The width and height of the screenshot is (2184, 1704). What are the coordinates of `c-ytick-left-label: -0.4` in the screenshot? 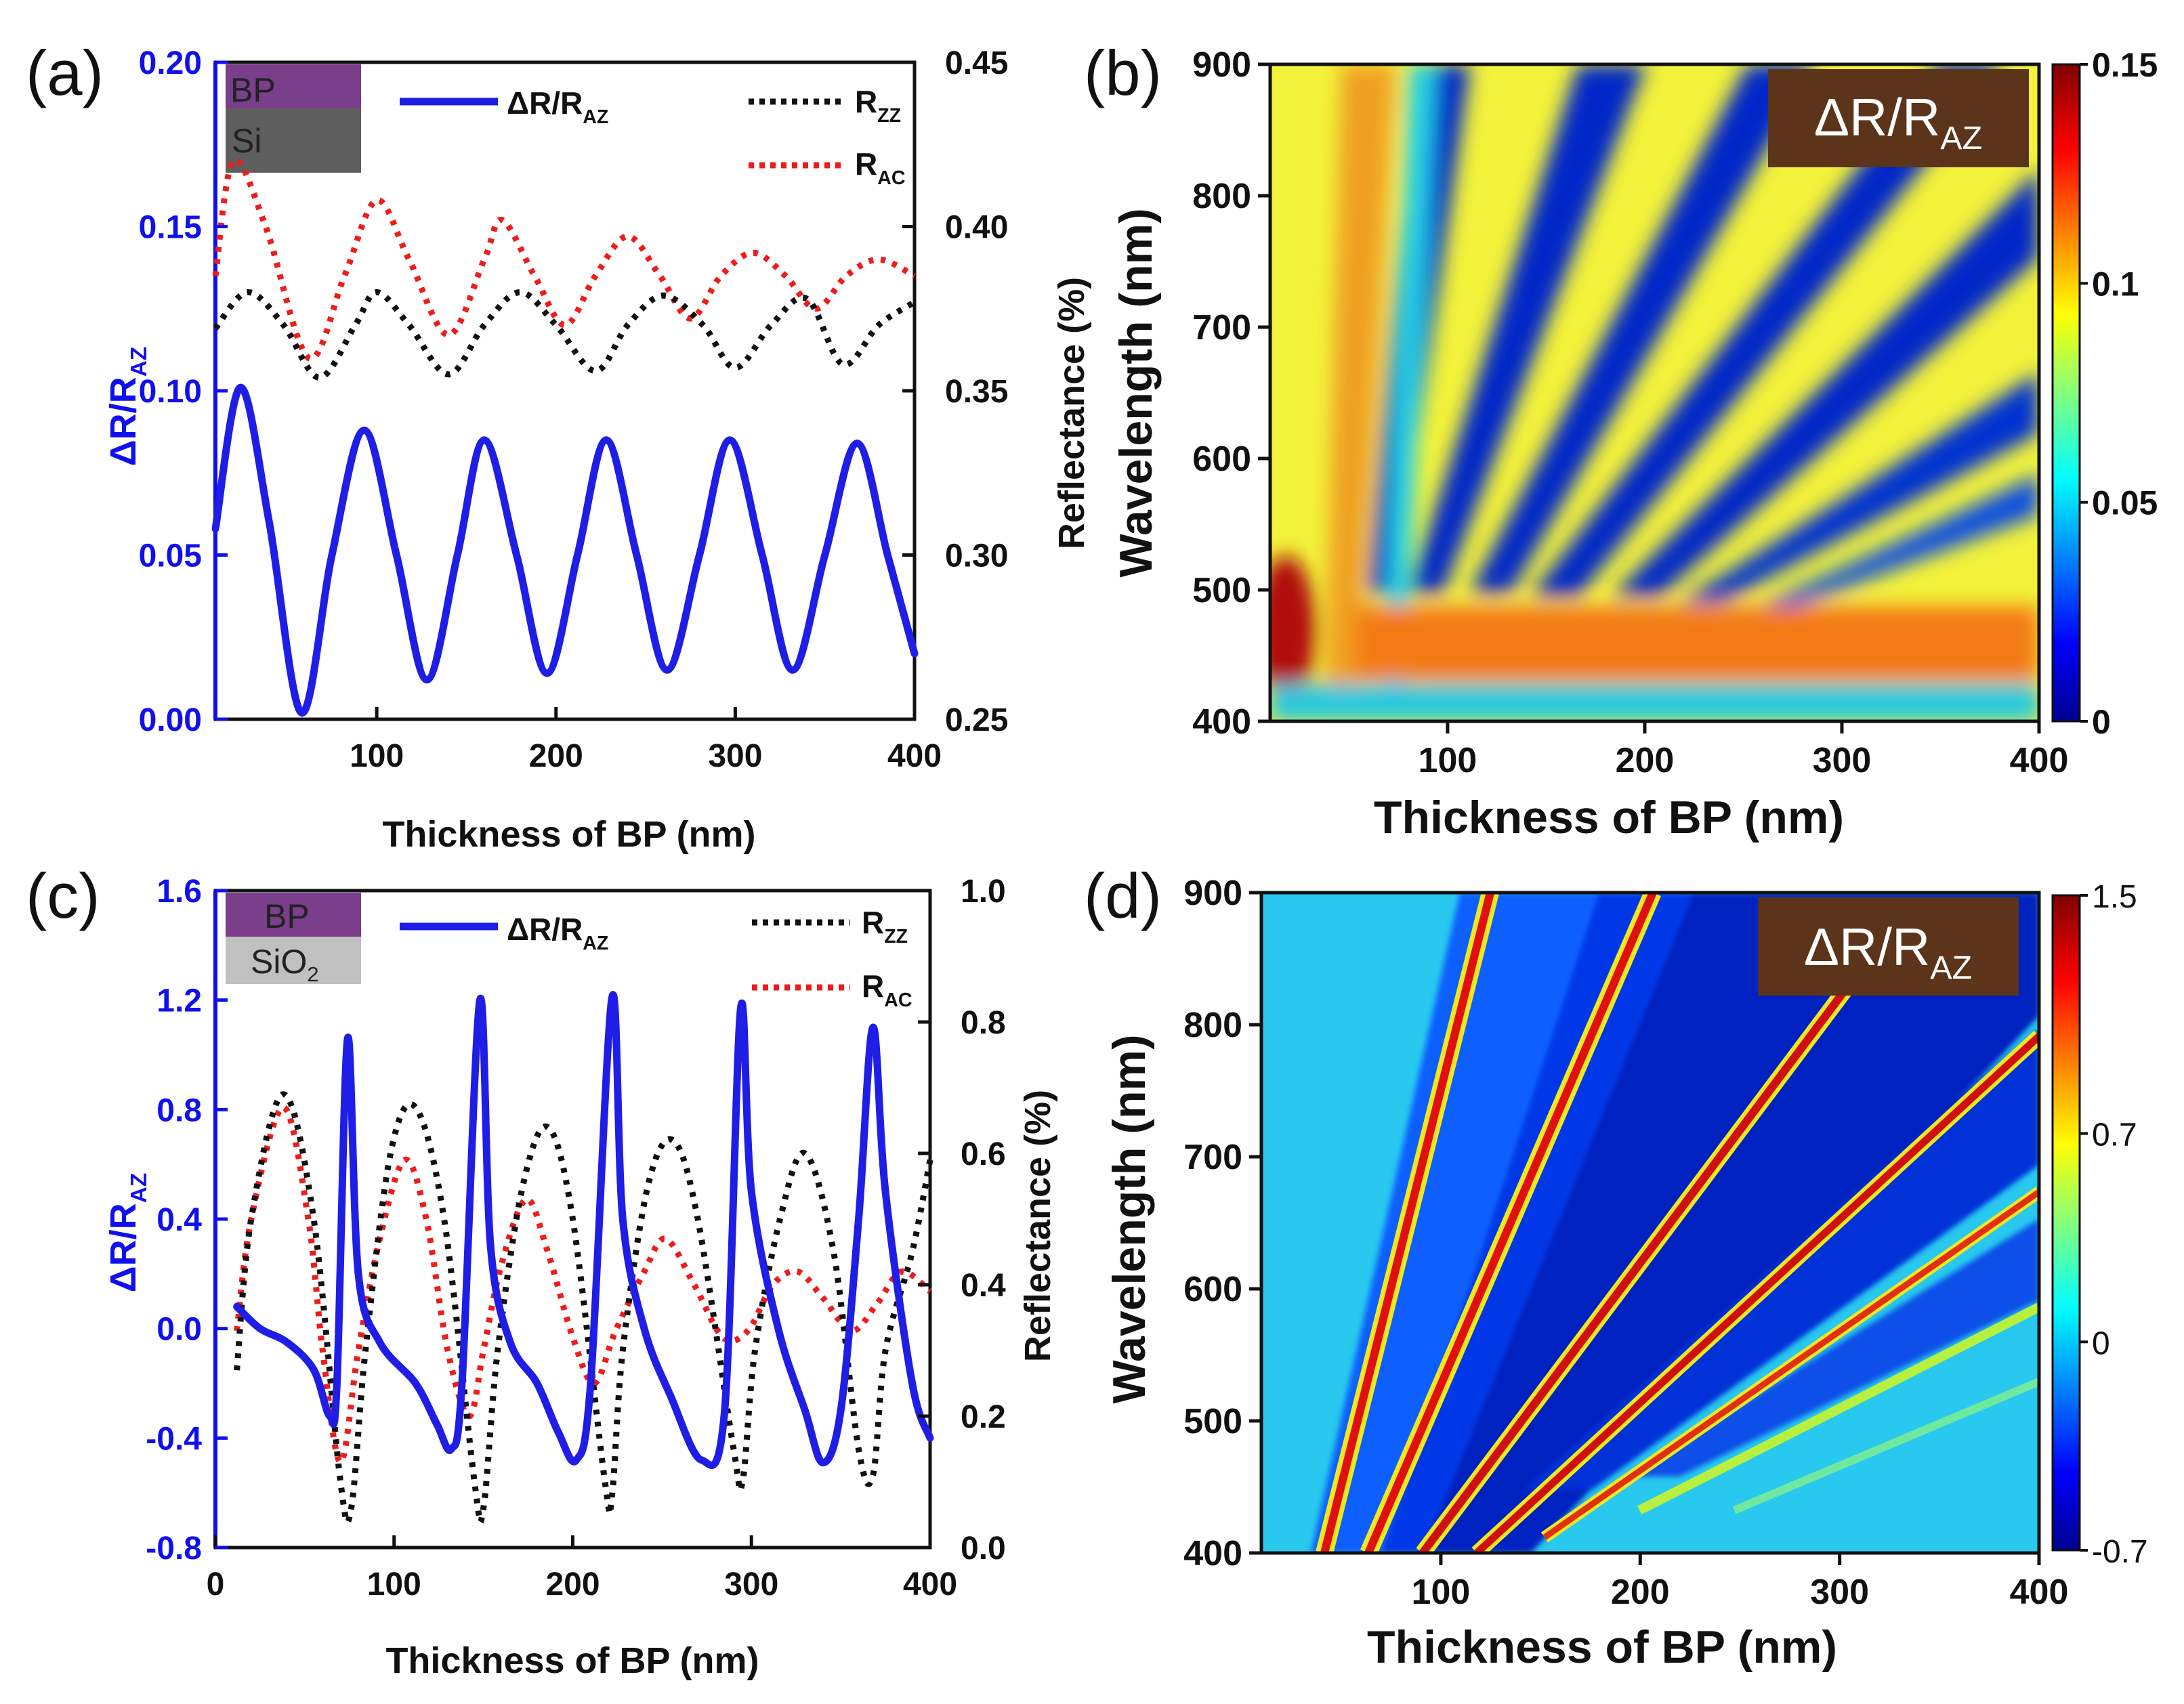 It's located at (174, 1439).